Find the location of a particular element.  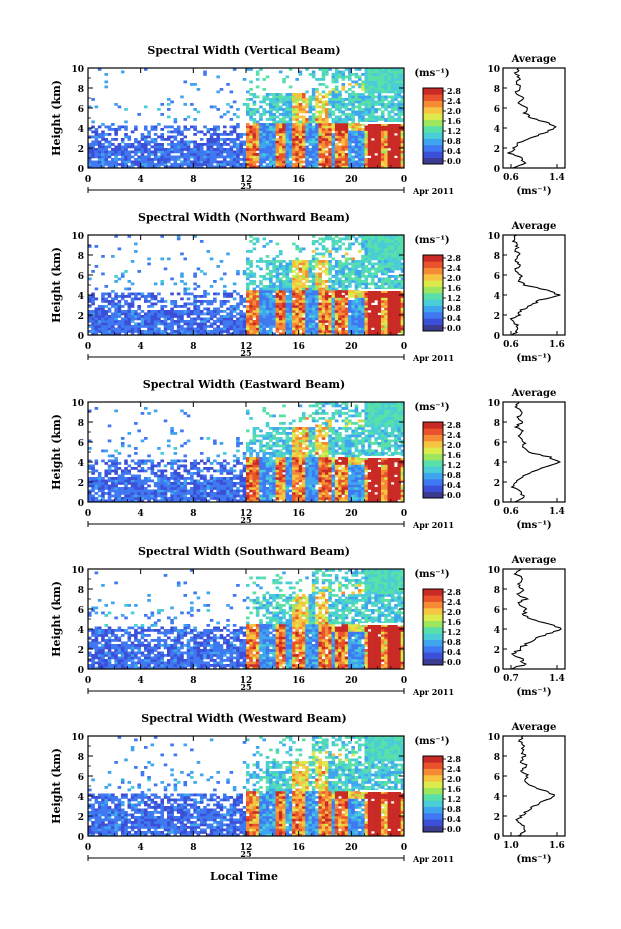

average-profile-line is located at coordinates (532, 118).